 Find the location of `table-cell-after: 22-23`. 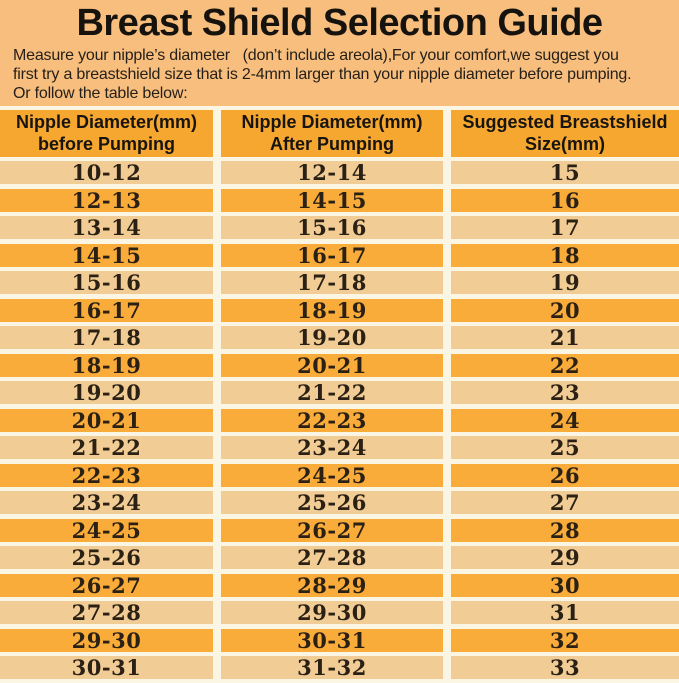

table-cell-after: 22-23 is located at coordinates (332, 420).